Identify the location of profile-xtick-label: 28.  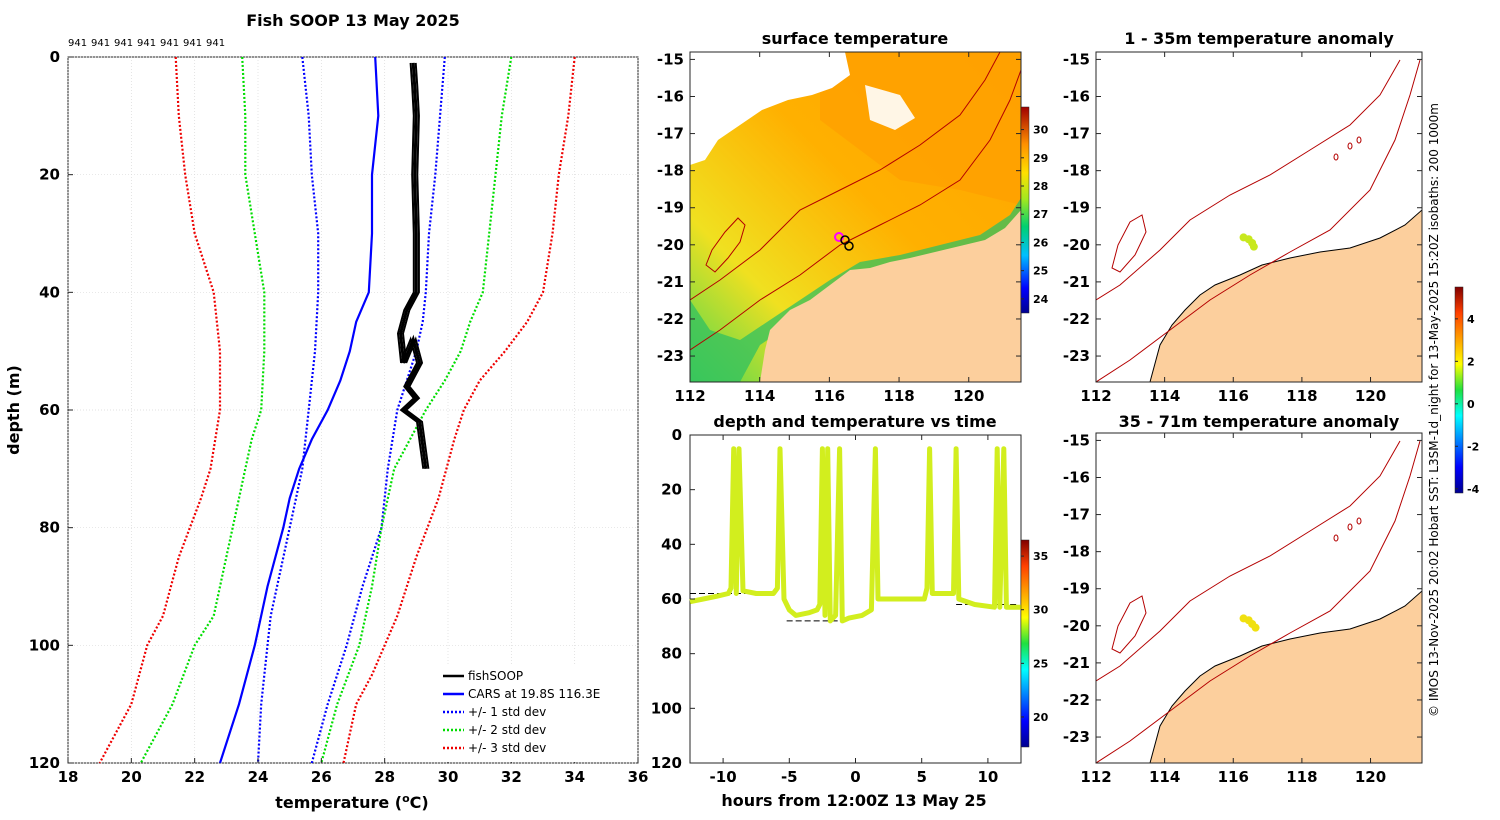
(384, 777).